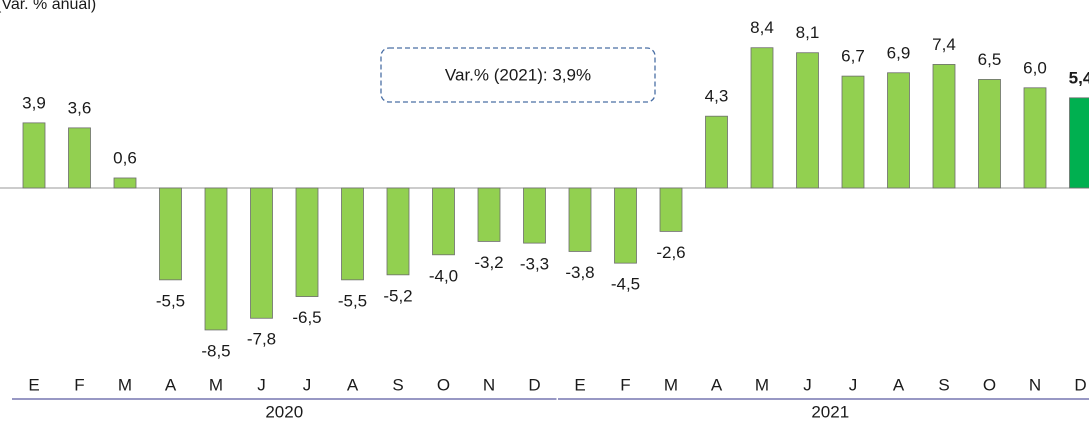 This screenshot has width=1089, height=424. I want to click on value-label: 3,6, so click(80, 107).